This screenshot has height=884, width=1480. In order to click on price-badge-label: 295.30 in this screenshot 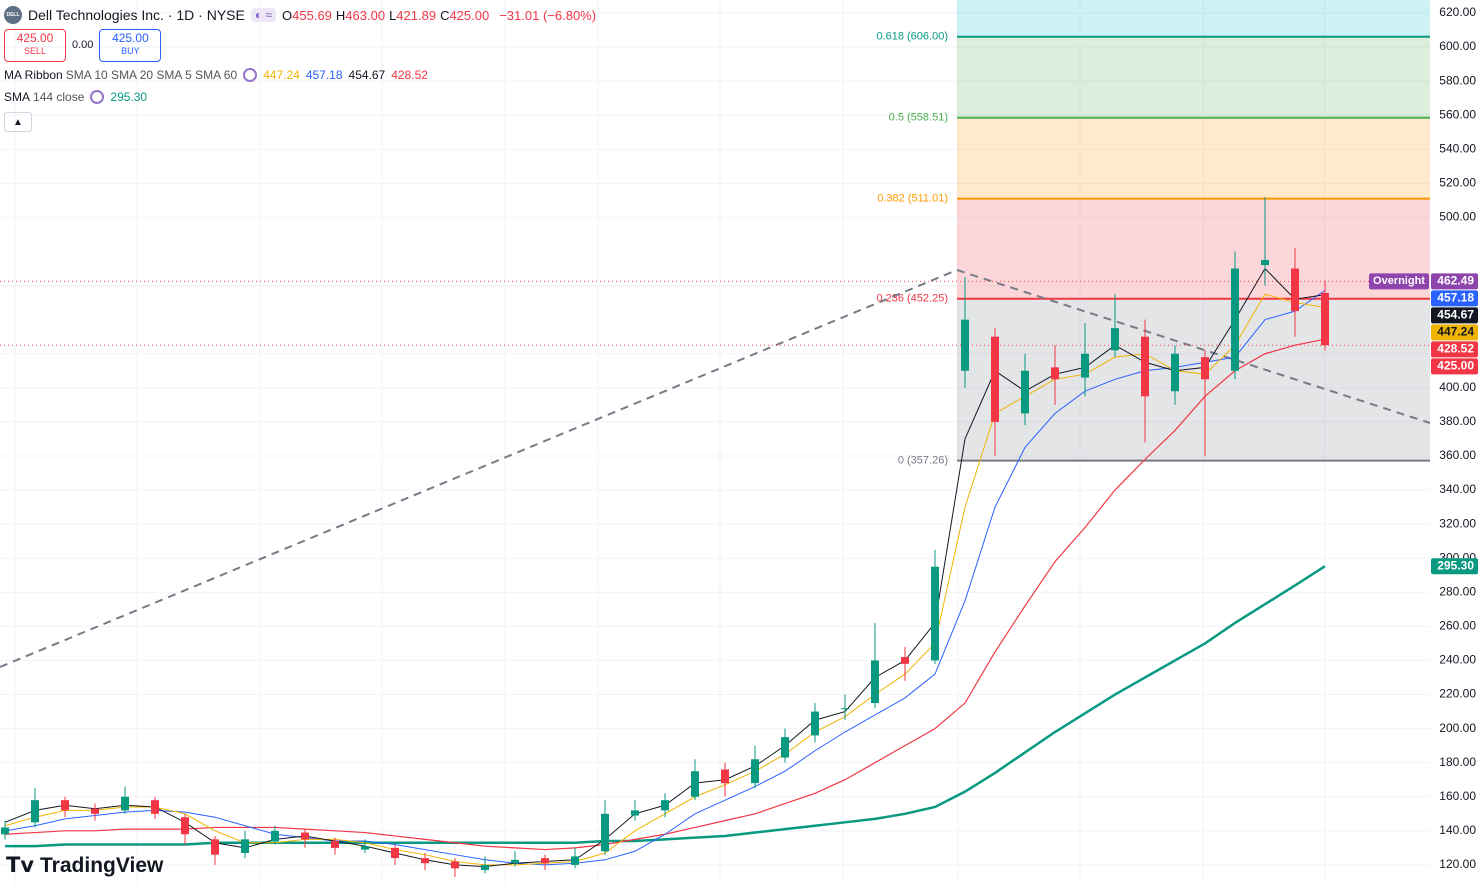, I will do `click(1455, 565)`.